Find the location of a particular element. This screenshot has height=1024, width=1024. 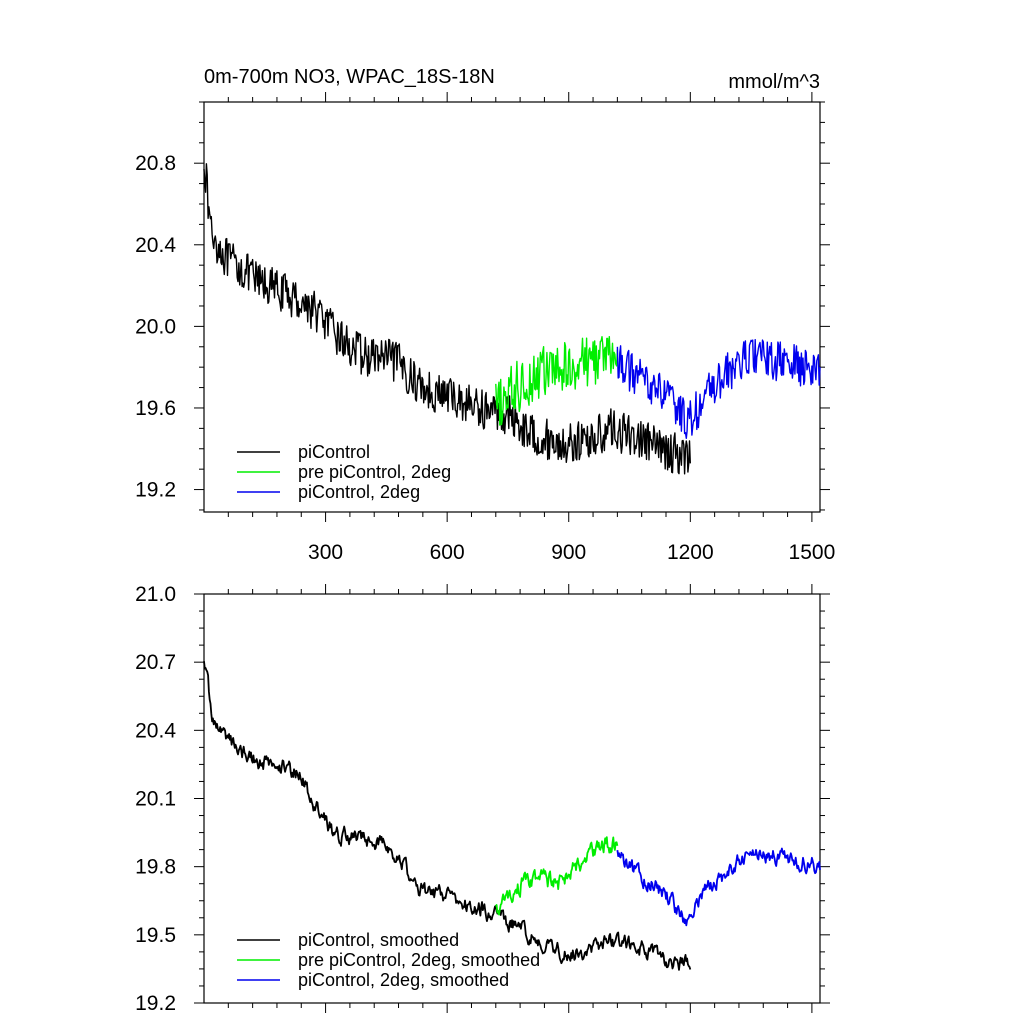

legend-label: piControl, smoothed is located at coordinates (378, 940).